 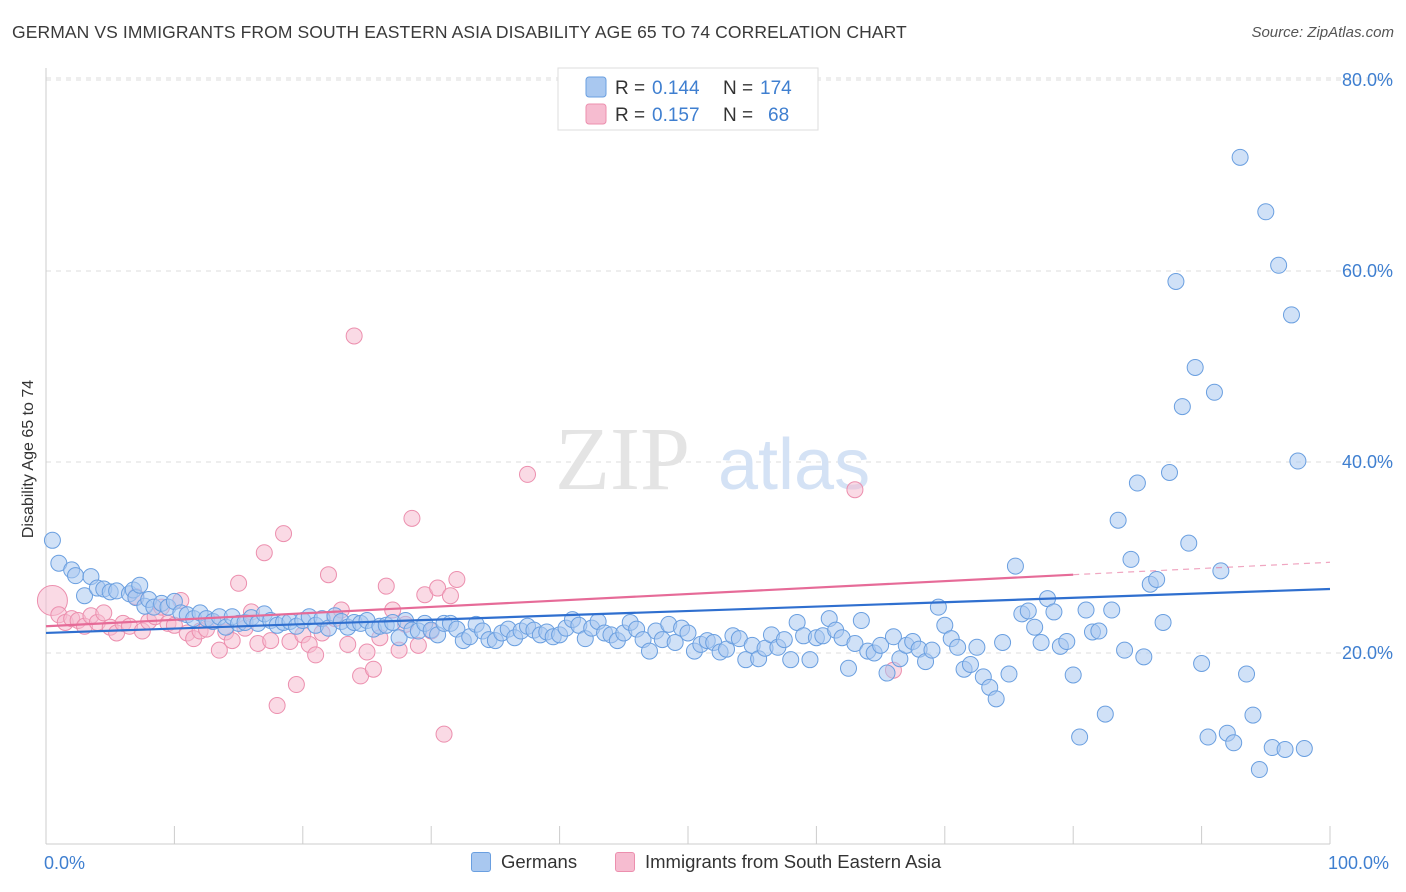 I want to click on legend-r-value-1: 0.144, so click(x=676, y=88).